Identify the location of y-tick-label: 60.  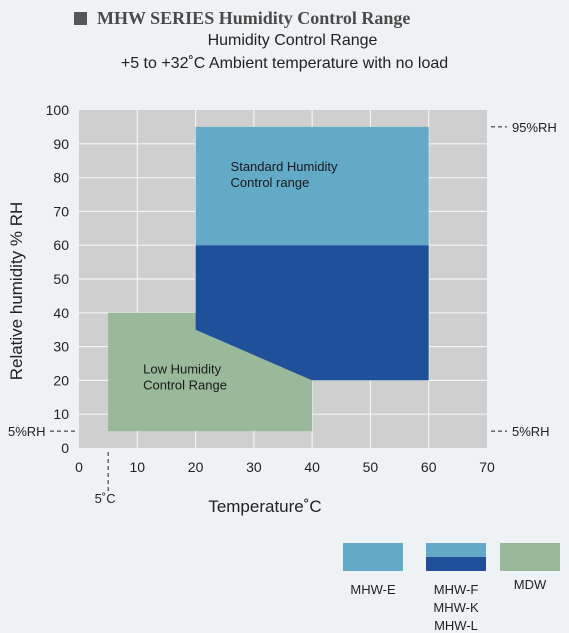
(61, 245).